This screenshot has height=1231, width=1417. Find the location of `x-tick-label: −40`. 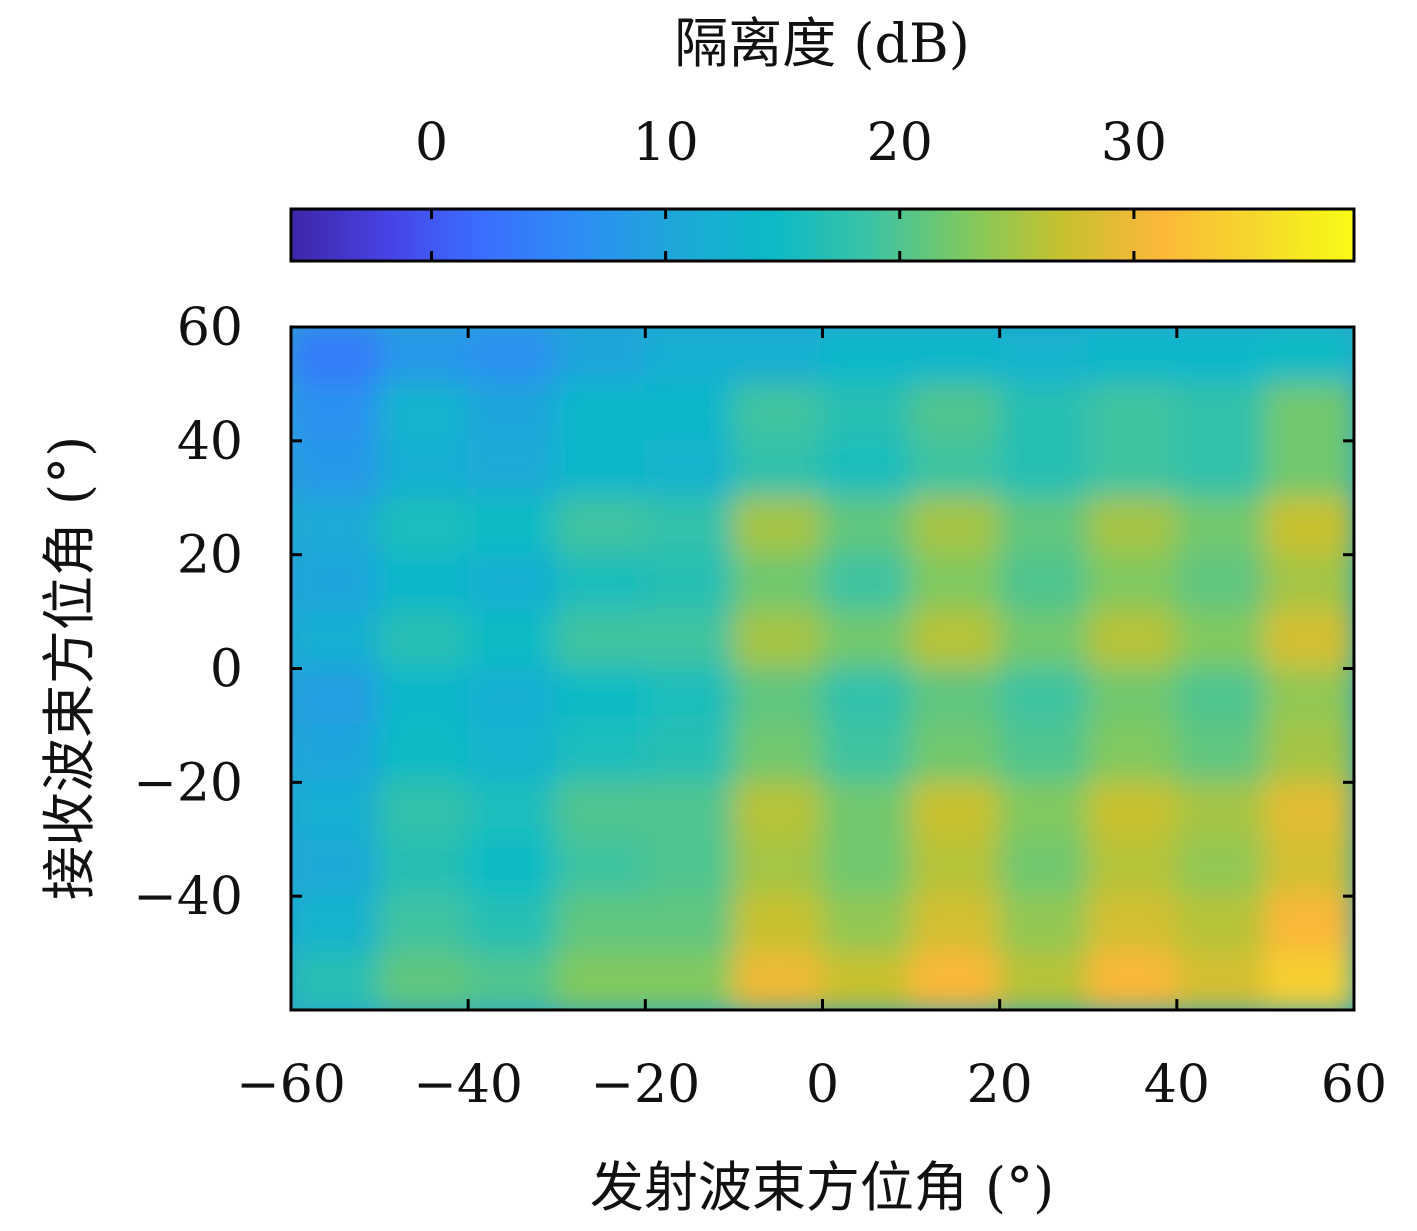

x-tick-label: −40 is located at coordinates (468, 1085).